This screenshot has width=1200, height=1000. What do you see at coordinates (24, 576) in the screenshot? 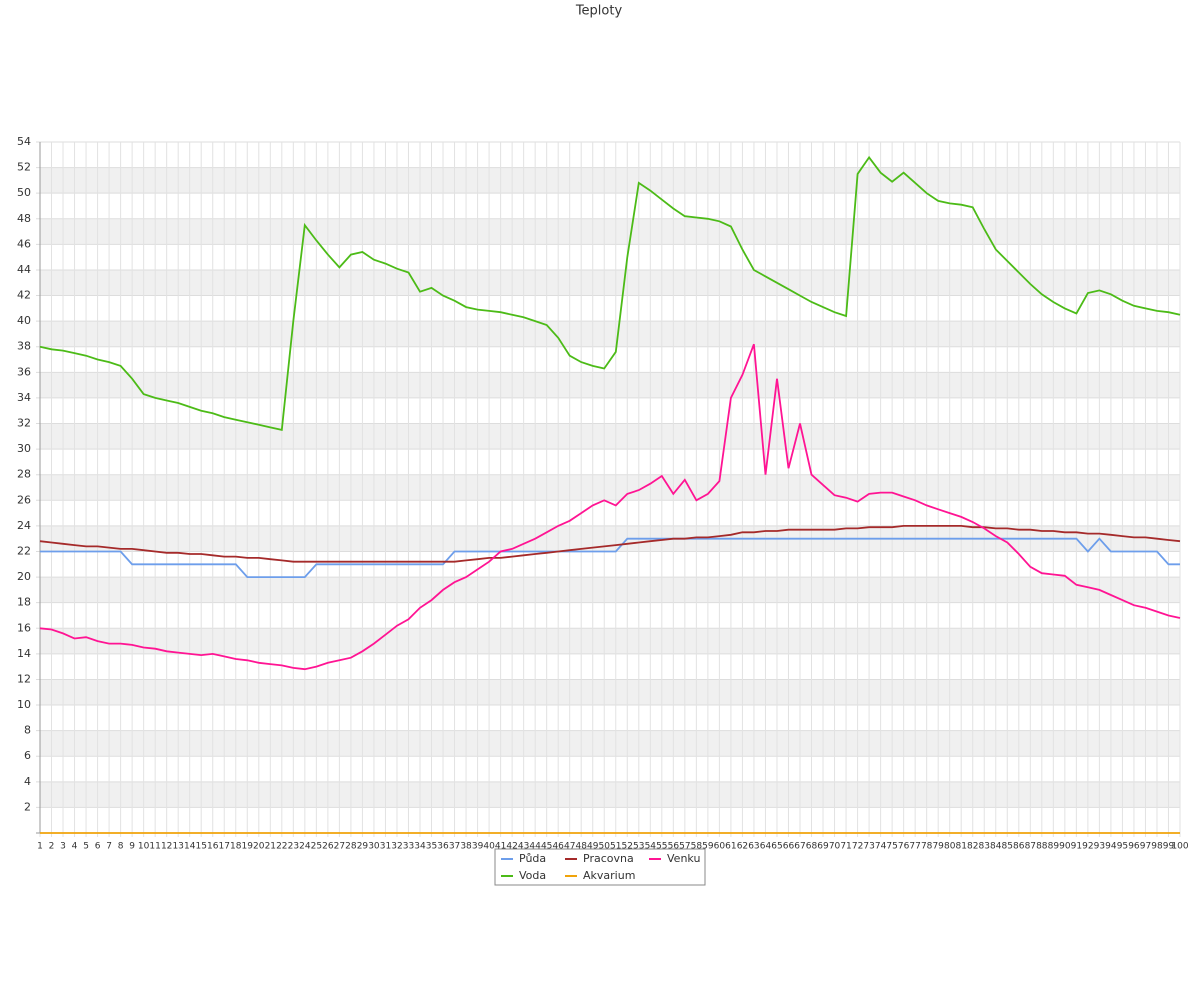
I see `y-tick-label: 20` at bounding box center [24, 576].